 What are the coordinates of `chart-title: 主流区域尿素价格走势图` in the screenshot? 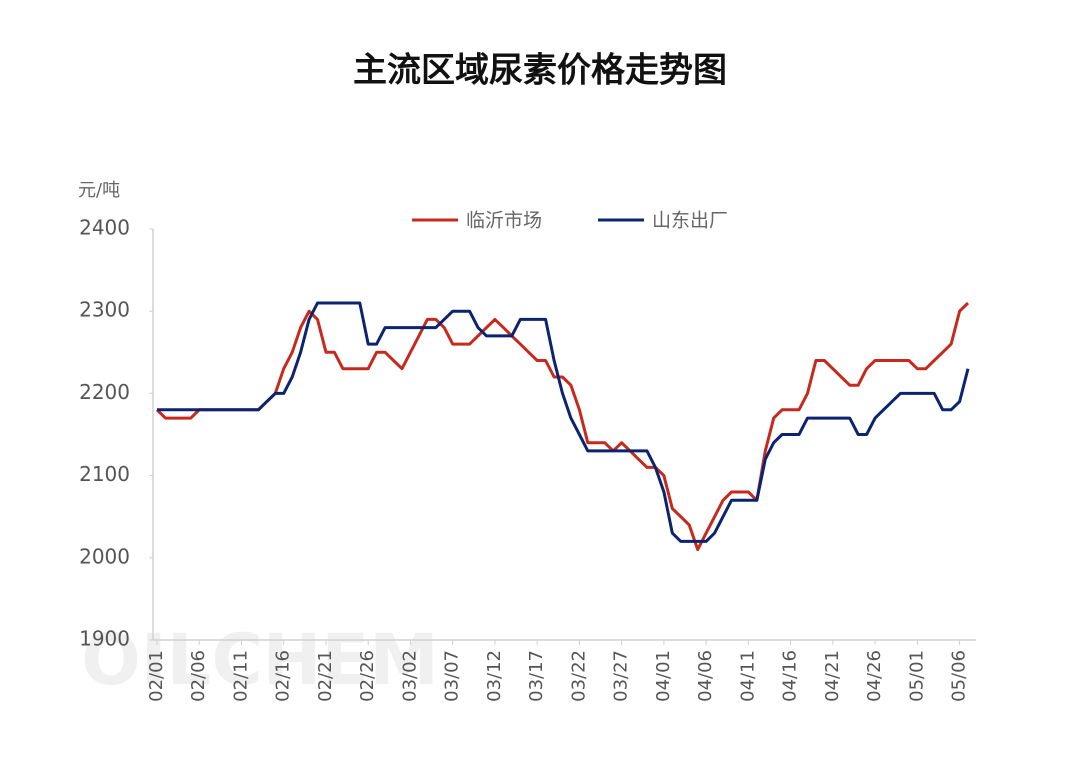 It's located at (540, 71).